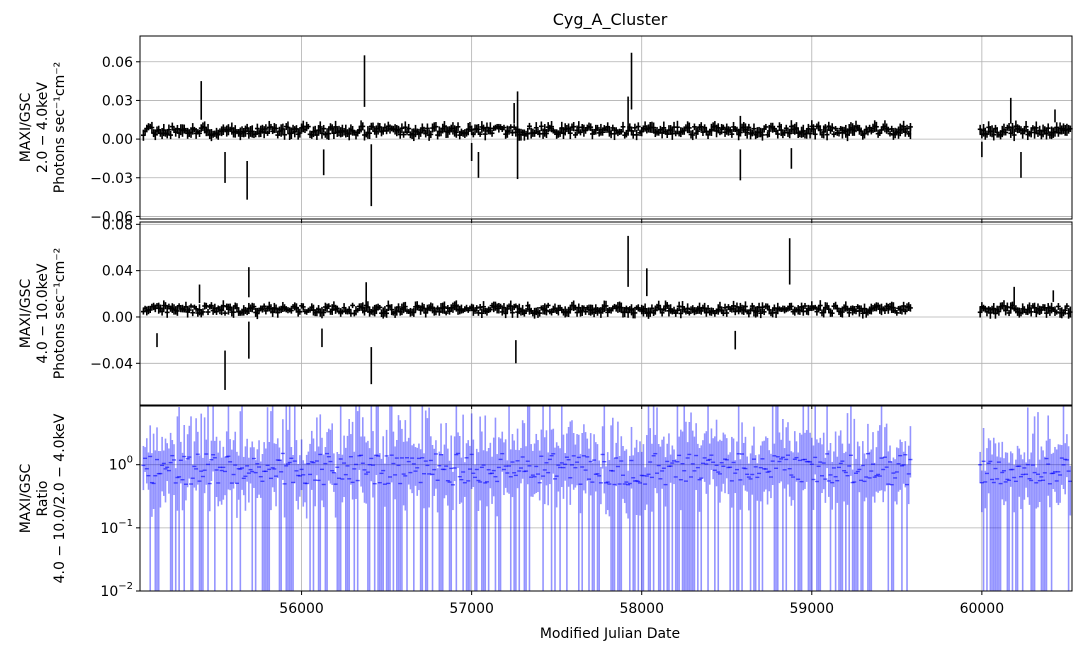 The width and height of the screenshot is (1085, 655). Describe the element at coordinates (117, 272) in the screenshot. I see `y-tick-label: 0.04` at that location.